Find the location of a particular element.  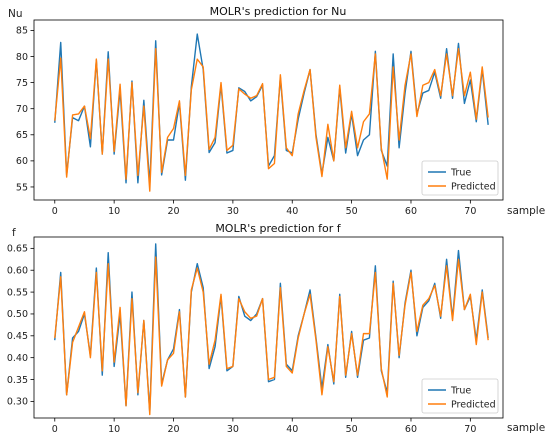

y-tick-label: 75 is located at coordinates (22, 83).